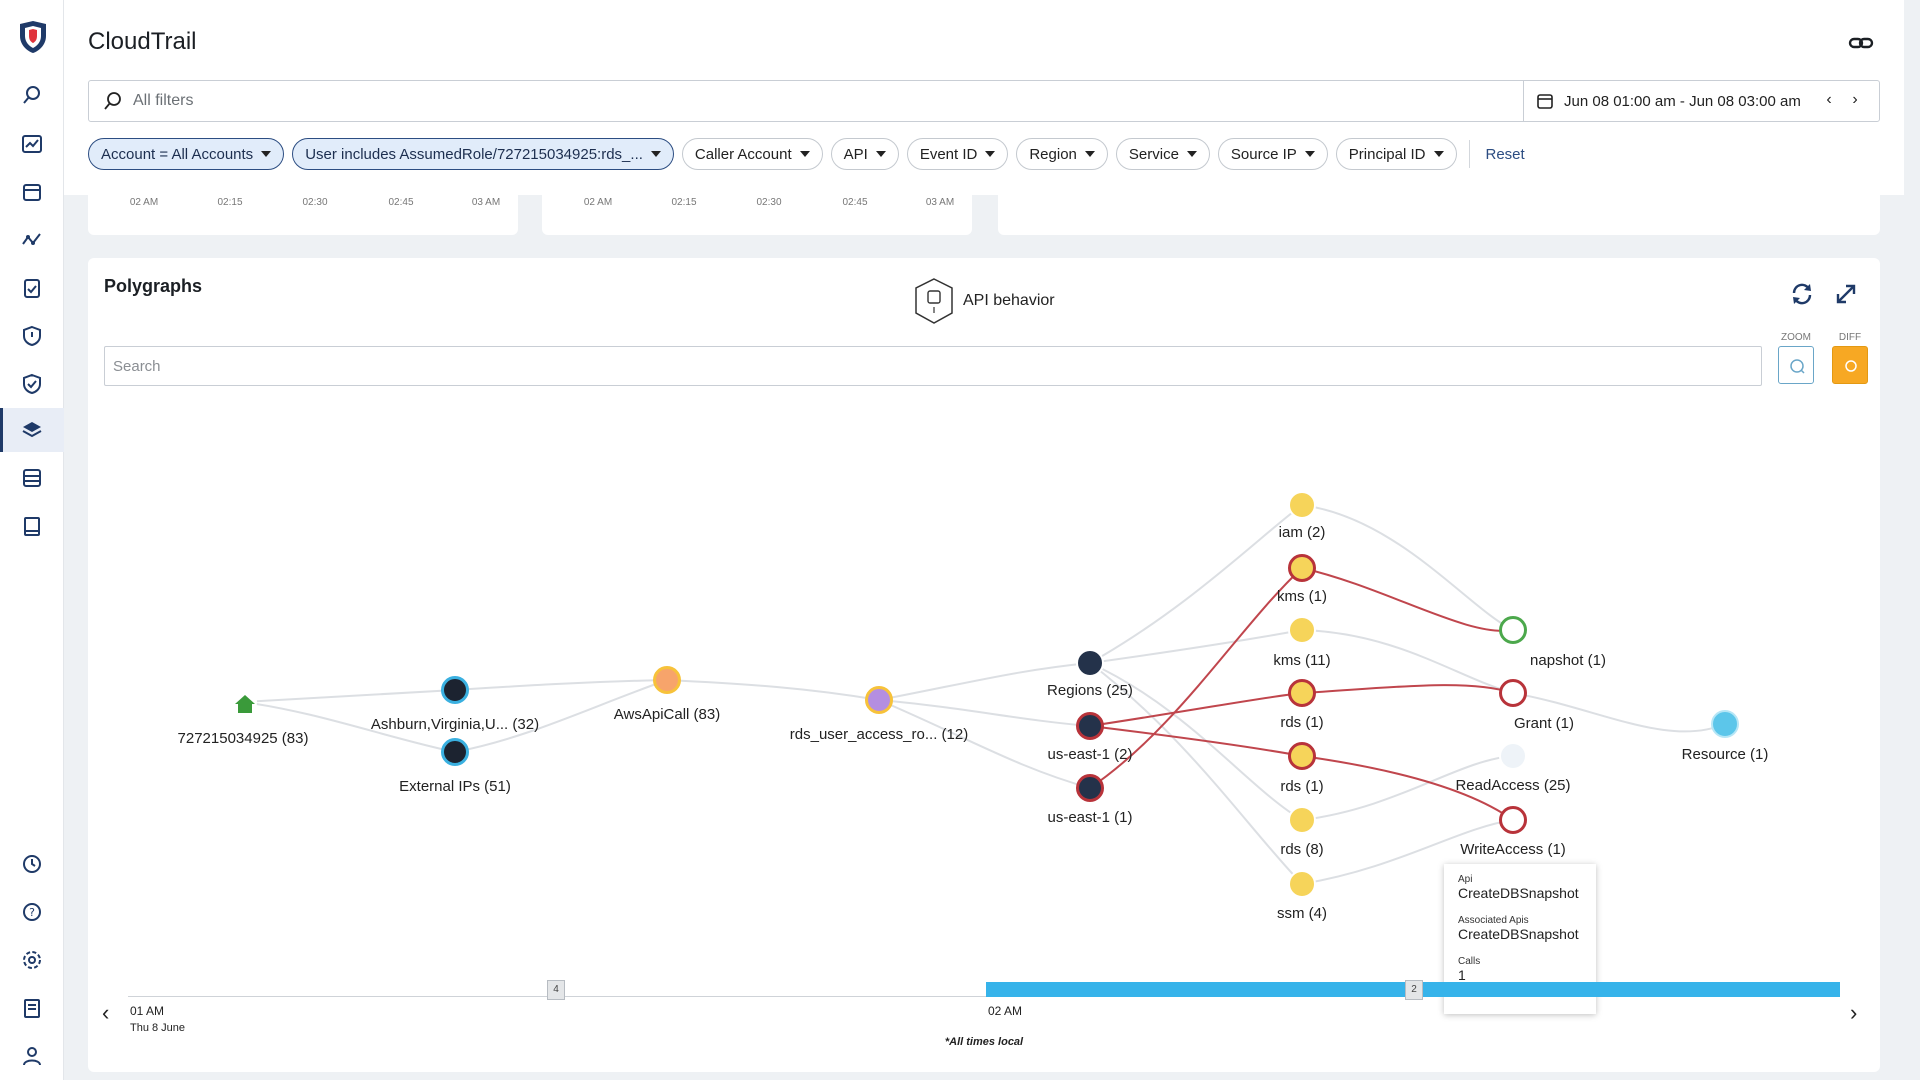 This screenshot has height=1080, width=1920. I want to click on chip-caller-account: Caller Account, so click(752, 154).